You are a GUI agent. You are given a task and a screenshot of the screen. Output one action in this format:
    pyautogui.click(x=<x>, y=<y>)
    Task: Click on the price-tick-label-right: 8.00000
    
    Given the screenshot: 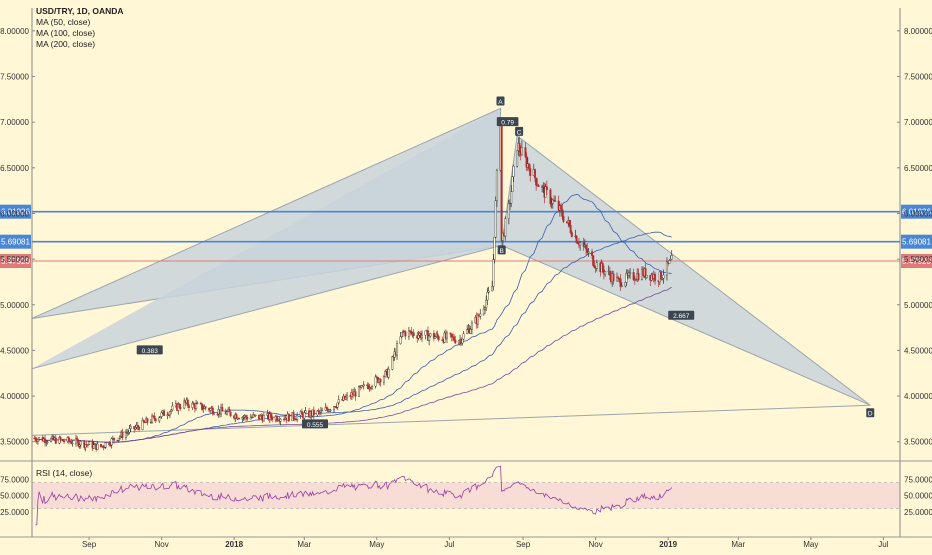 What is the action you would take?
    pyautogui.click(x=918, y=31)
    